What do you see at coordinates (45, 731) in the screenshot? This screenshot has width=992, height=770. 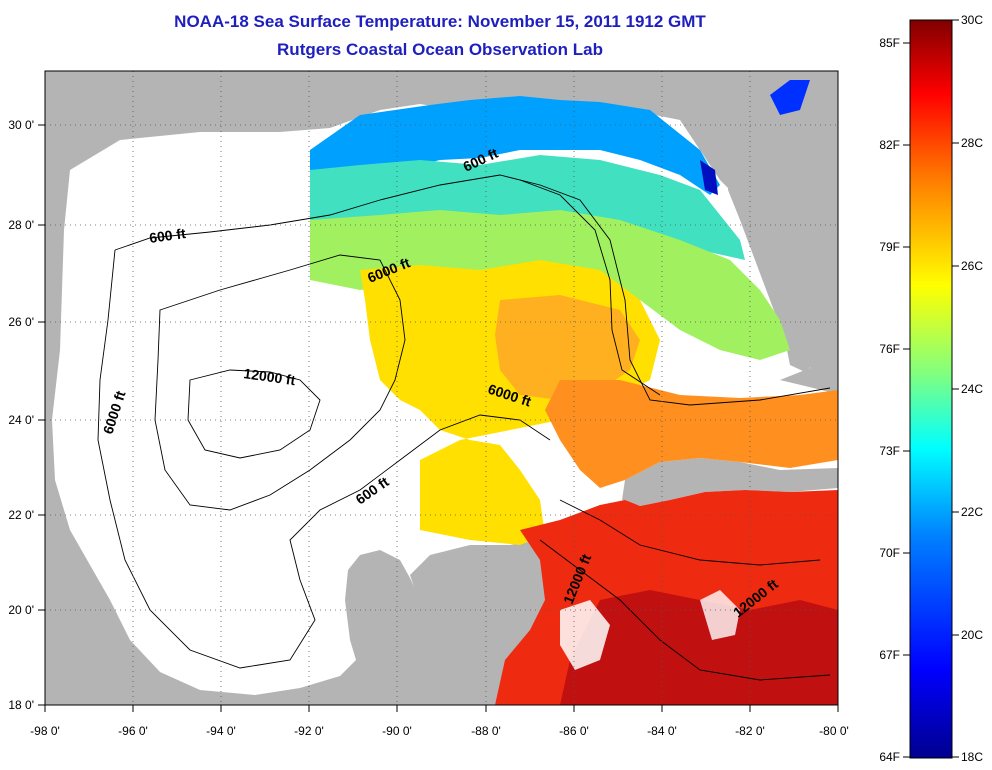 I see `x-tick-label: -98 0'` at bounding box center [45, 731].